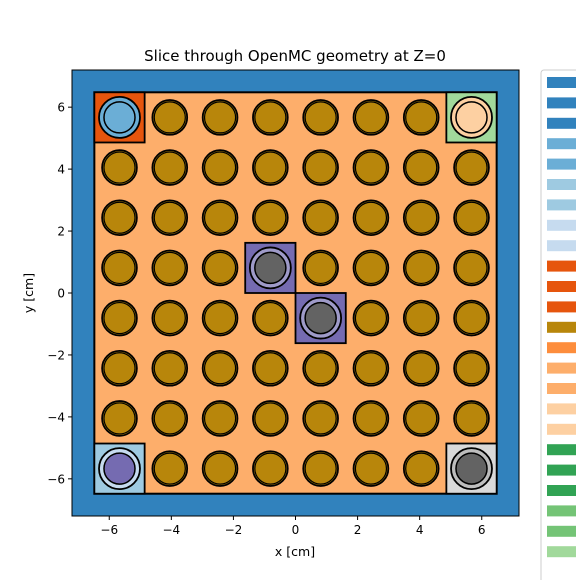  I want to click on y-tick-label: 2, so click(61, 232).